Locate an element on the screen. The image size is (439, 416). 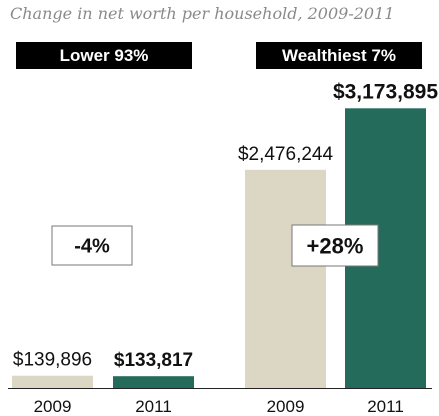
change-label-wealthiest: +28% is located at coordinates (335, 246).